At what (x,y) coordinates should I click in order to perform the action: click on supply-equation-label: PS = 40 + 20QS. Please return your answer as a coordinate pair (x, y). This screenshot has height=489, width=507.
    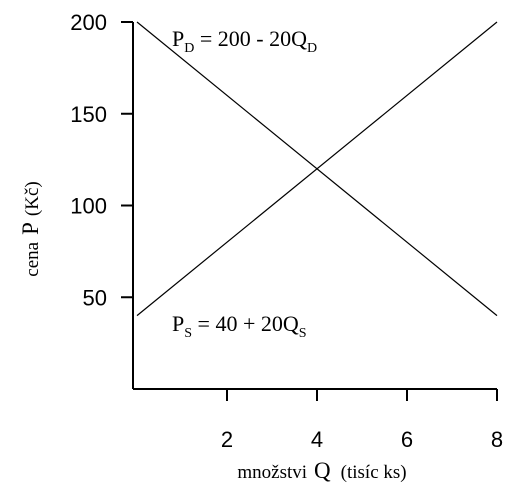
    Looking at the image, I should click on (239, 326).